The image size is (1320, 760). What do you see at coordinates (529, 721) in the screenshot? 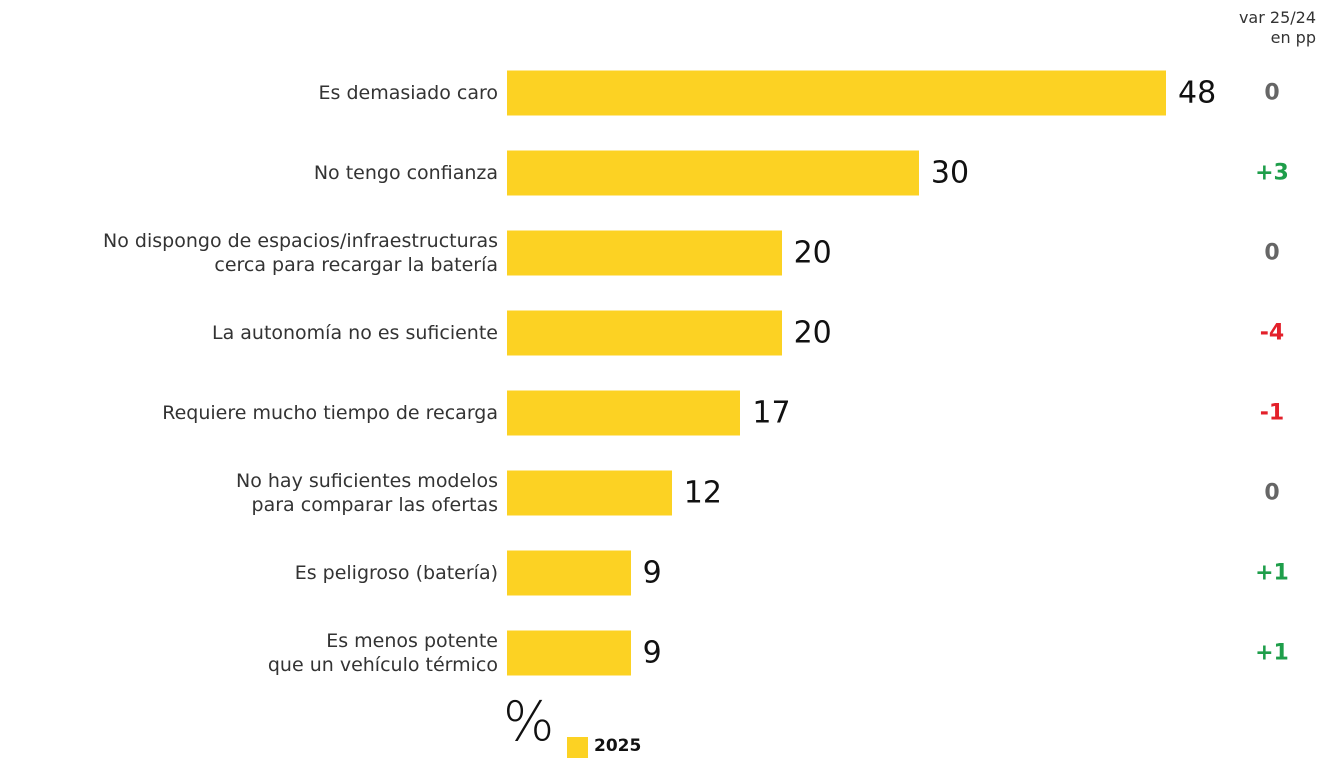
I see `unit-label: %` at bounding box center [529, 721].